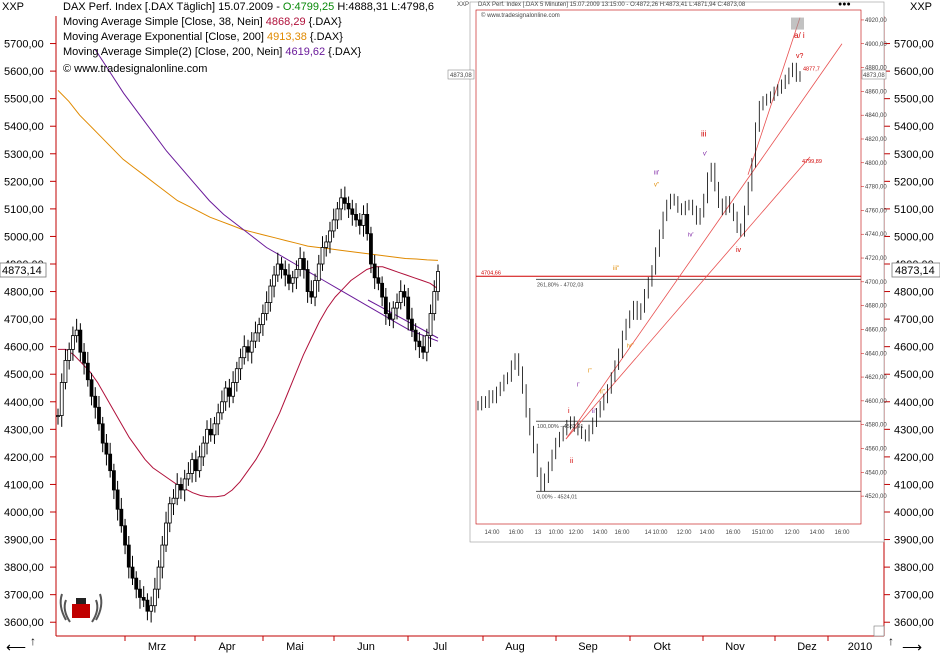  What do you see at coordinates (914, 568) in the screenshot?
I see `y-tick-label-right: 3800,00` at bounding box center [914, 568].